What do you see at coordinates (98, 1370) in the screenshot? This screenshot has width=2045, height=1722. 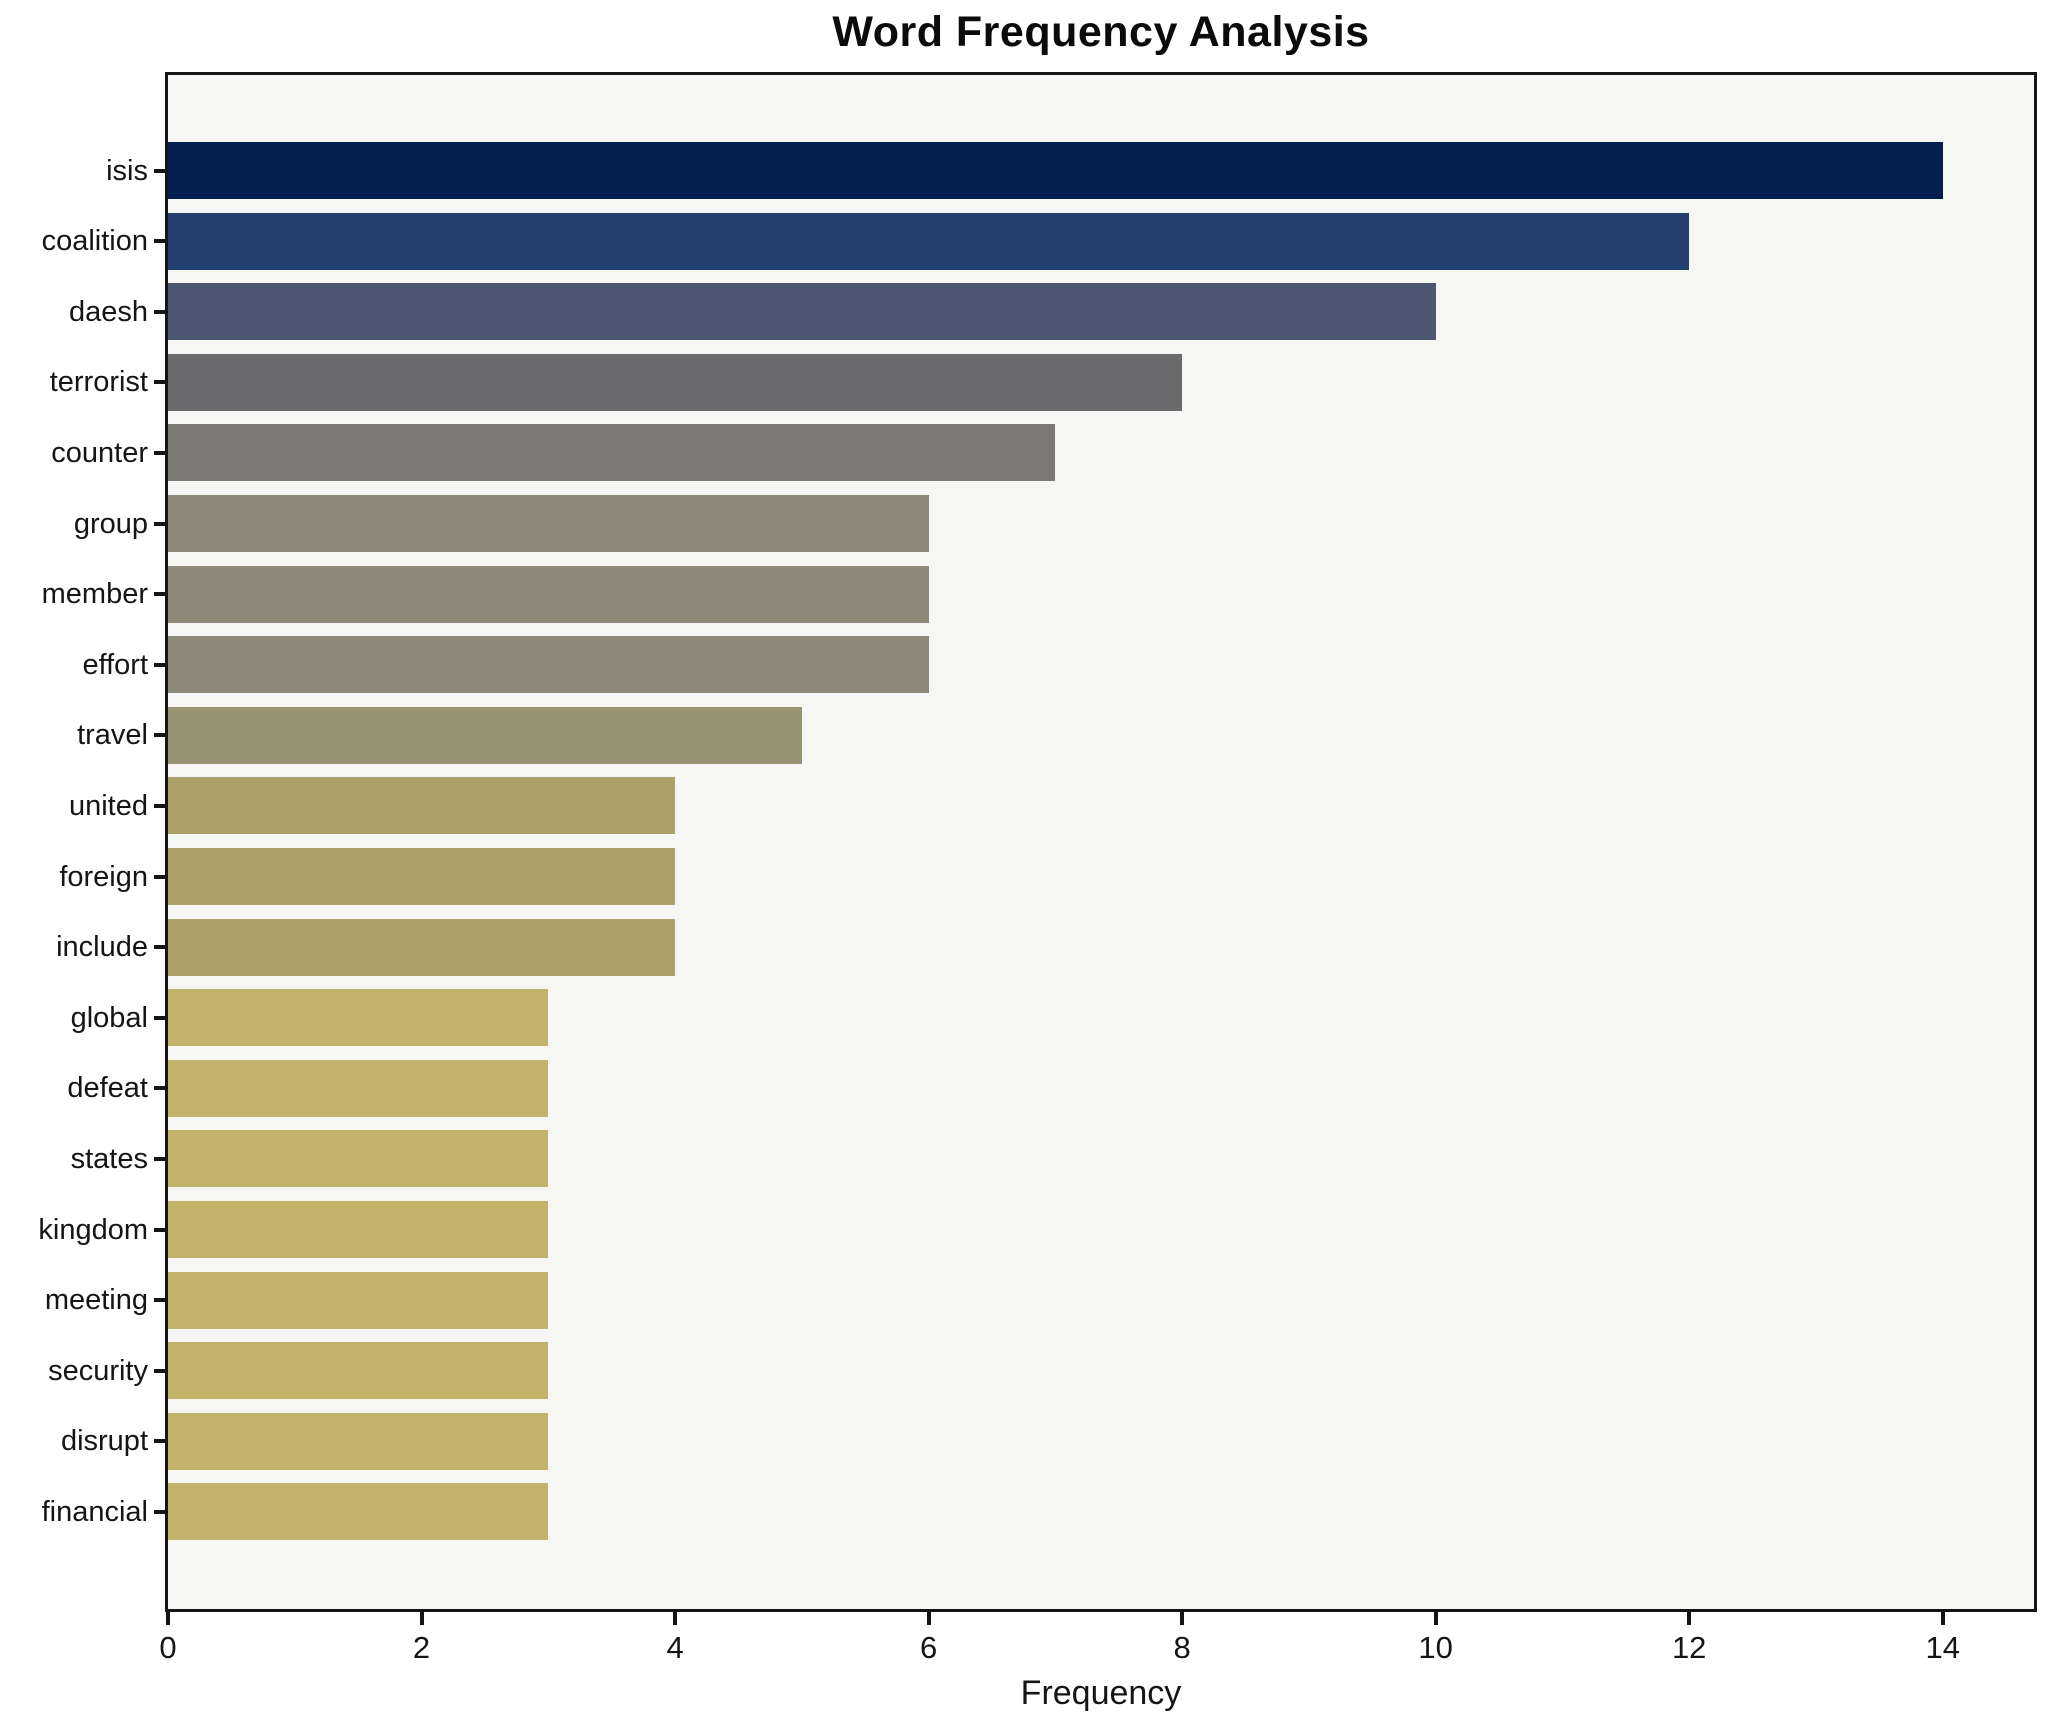 I see `y-axis-label-security: security` at bounding box center [98, 1370].